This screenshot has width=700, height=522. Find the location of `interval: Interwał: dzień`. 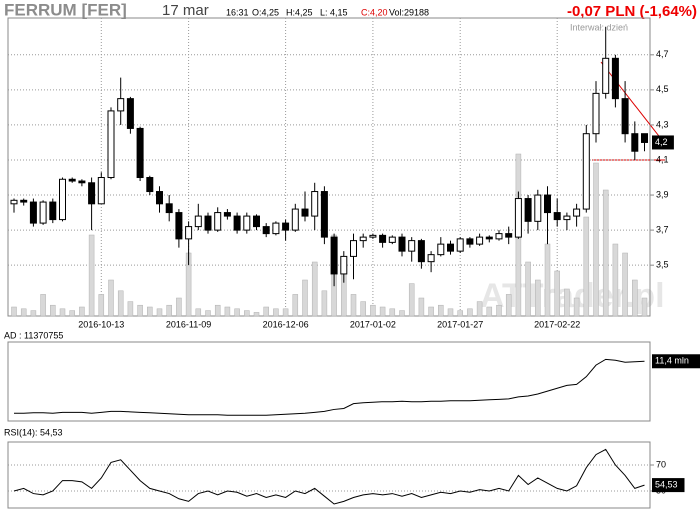

interval: Interwał: dzień is located at coordinates (599, 27).